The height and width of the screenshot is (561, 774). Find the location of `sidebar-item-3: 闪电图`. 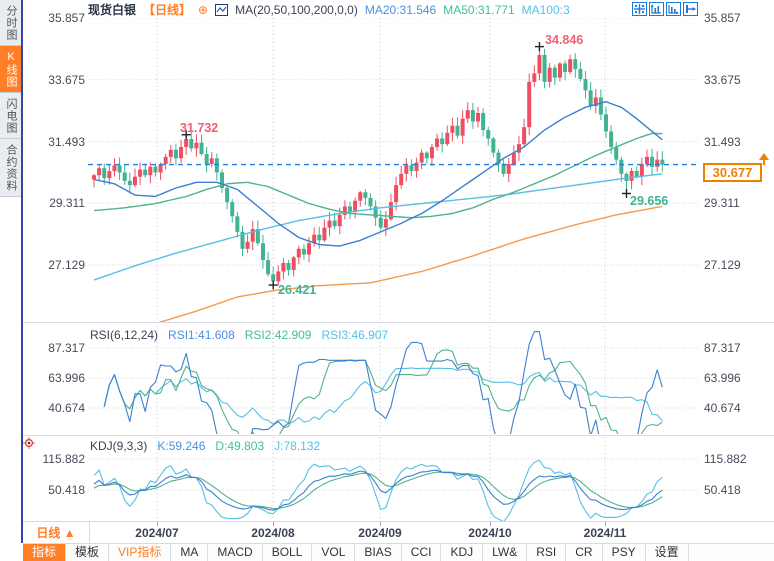

sidebar-item-3: 闪电图 is located at coordinates (10, 116).